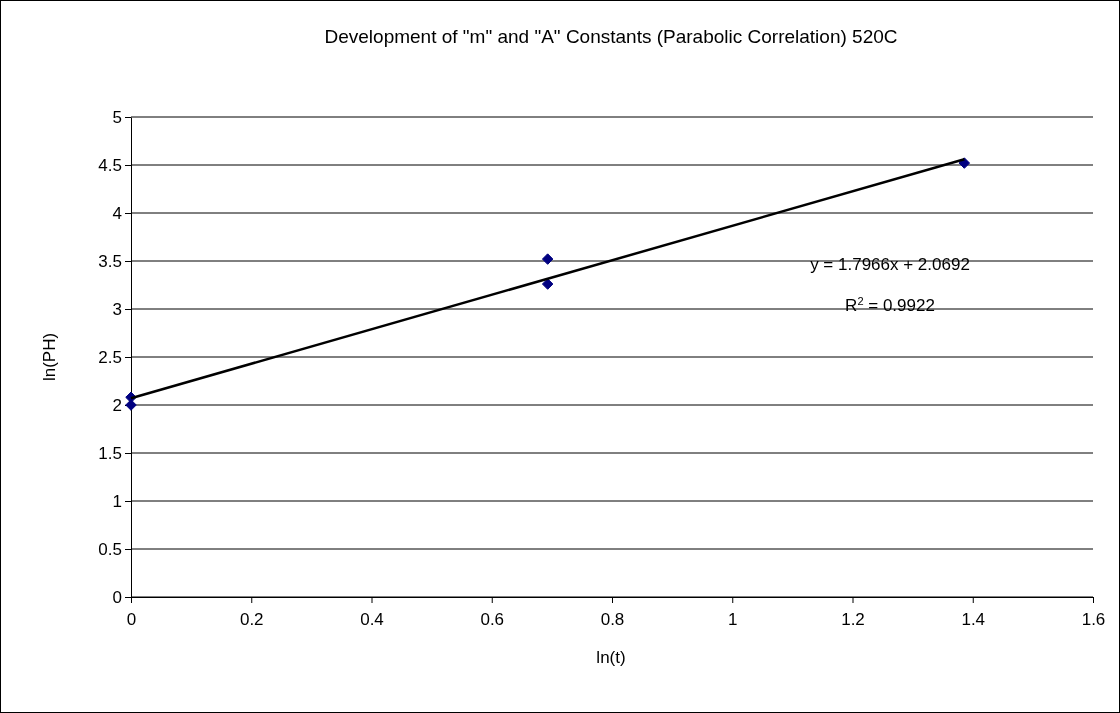 The image size is (1120, 713). What do you see at coordinates (611, 36) in the screenshot?
I see `chart-title: Development of "m" and "A" Constants (Parabolic Correlation) 520C` at bounding box center [611, 36].